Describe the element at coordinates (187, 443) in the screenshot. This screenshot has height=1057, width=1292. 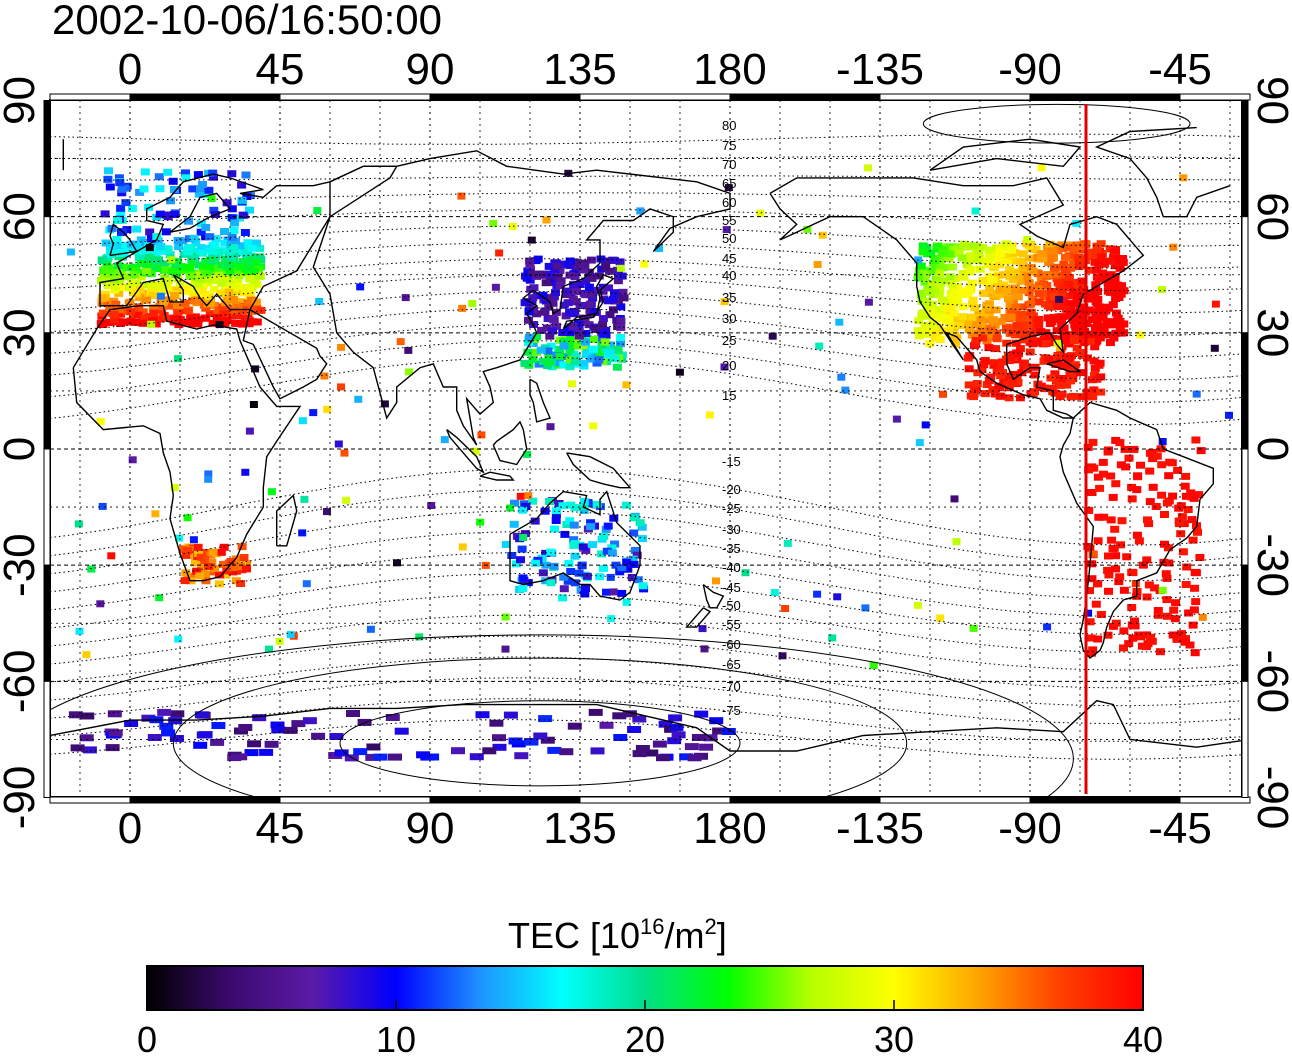
I see `coastline-africa` at that location.